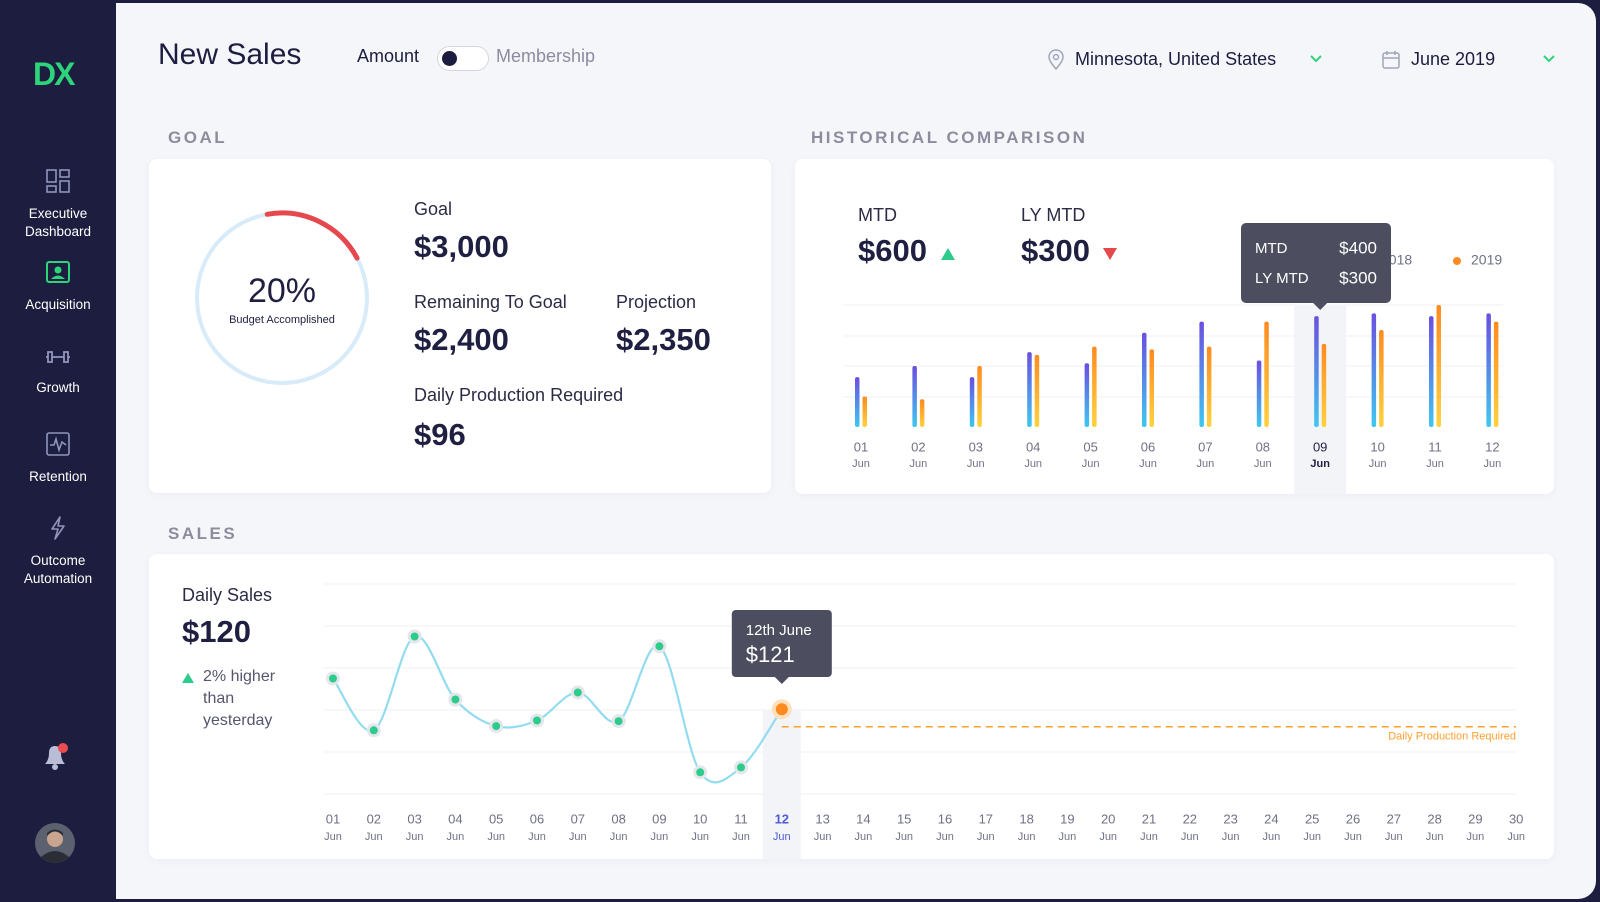  I want to click on x-tick-label: 27, so click(1394, 818).